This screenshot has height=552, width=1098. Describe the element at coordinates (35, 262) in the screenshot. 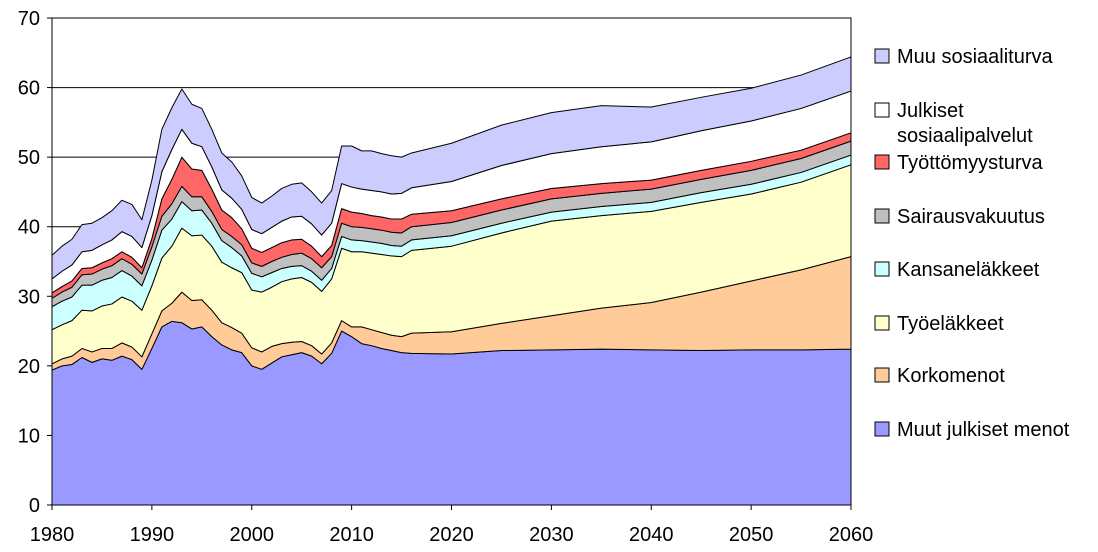

I see `y-axis-ticks: 0 10 20 30 40 50 60 70` at that location.